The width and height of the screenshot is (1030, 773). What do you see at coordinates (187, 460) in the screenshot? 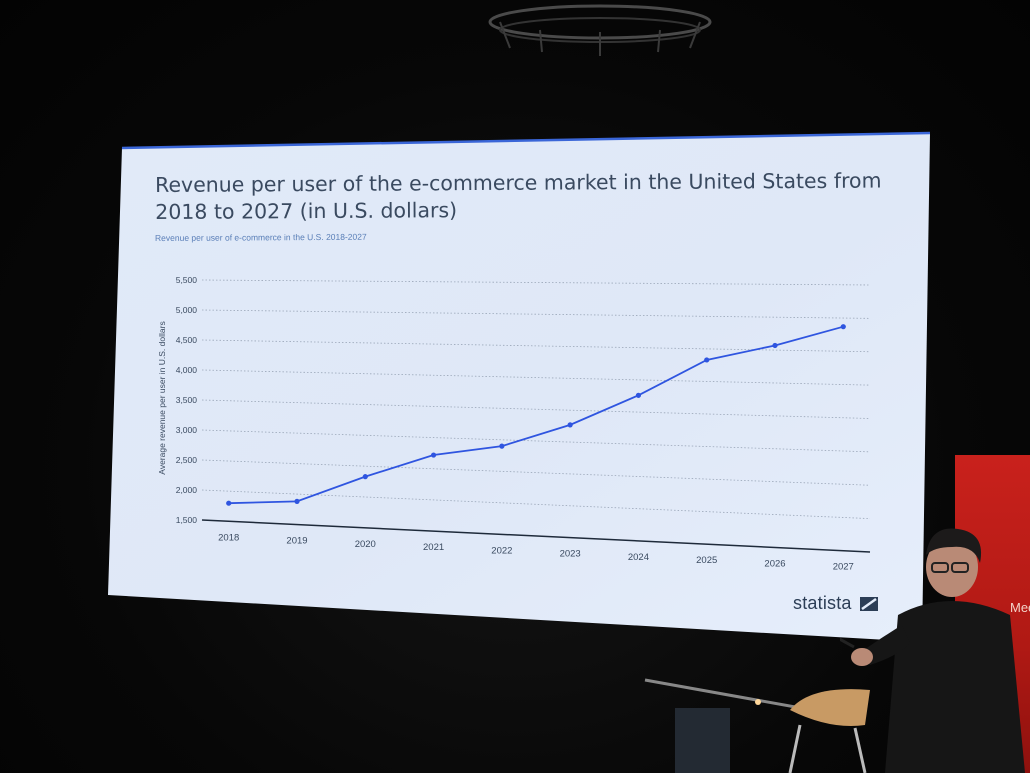
I see `y-tick-label: 2,500` at bounding box center [187, 460].